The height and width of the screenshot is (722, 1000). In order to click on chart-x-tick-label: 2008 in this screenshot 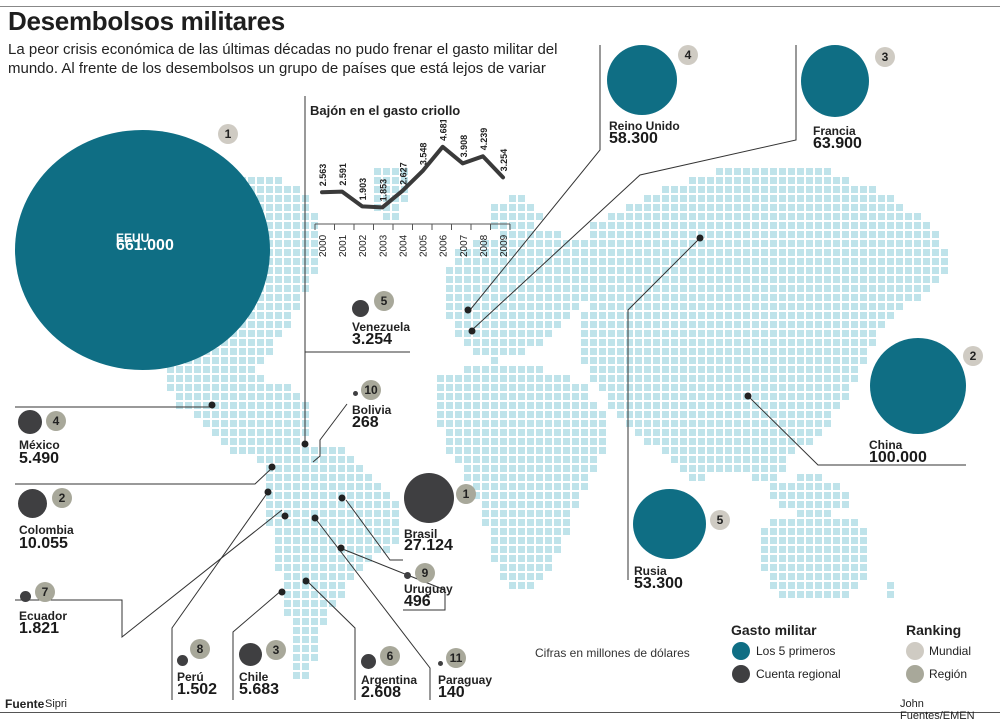, I will do `click(484, 245)`.